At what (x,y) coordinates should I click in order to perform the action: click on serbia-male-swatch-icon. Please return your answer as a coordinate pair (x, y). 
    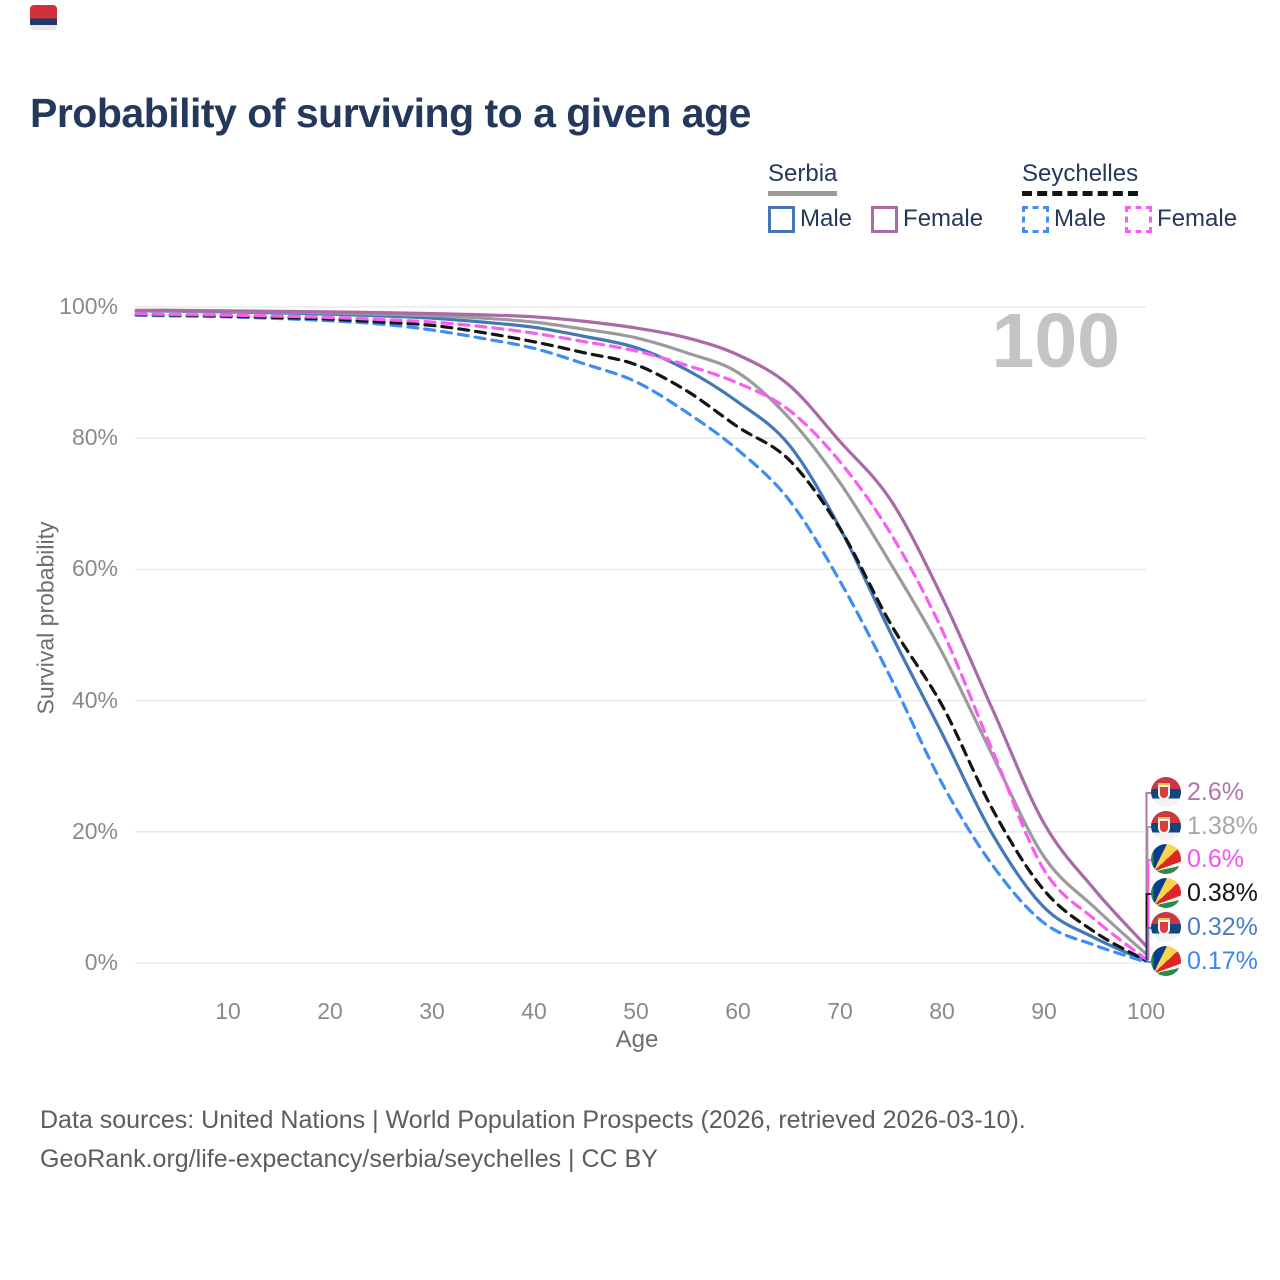
    Looking at the image, I should click on (781, 219).